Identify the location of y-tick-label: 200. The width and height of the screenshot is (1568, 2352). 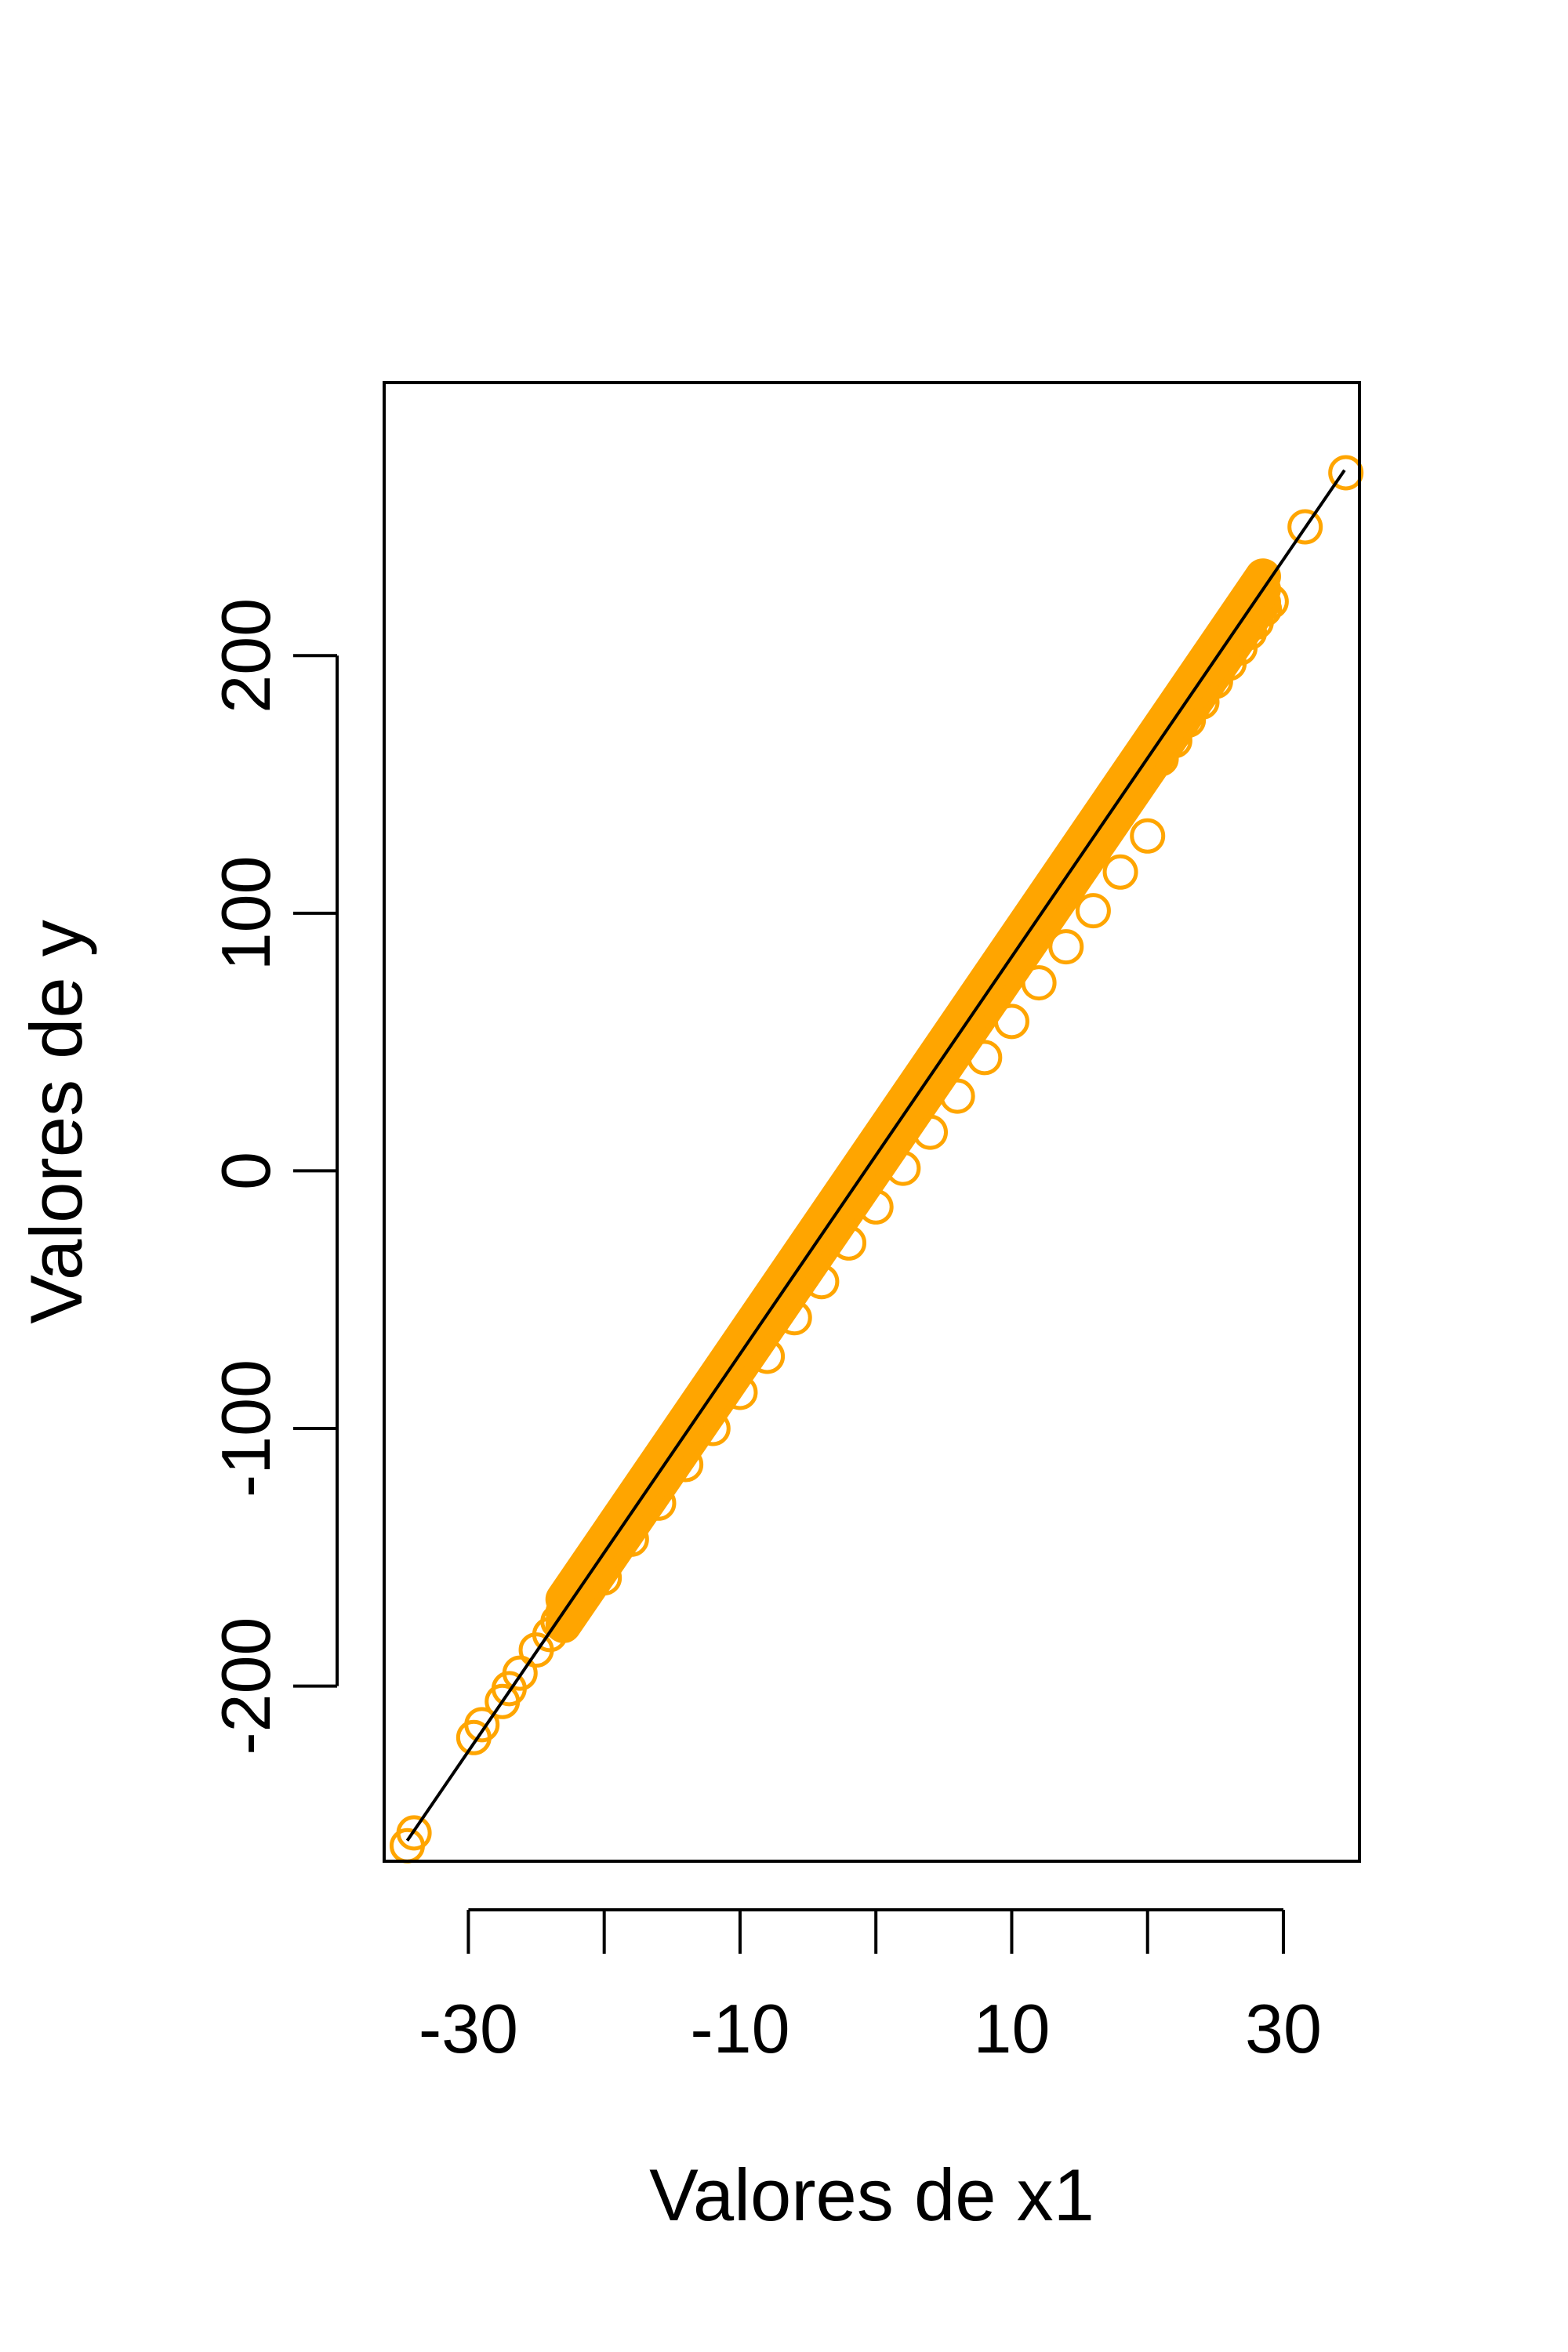
(246, 655).